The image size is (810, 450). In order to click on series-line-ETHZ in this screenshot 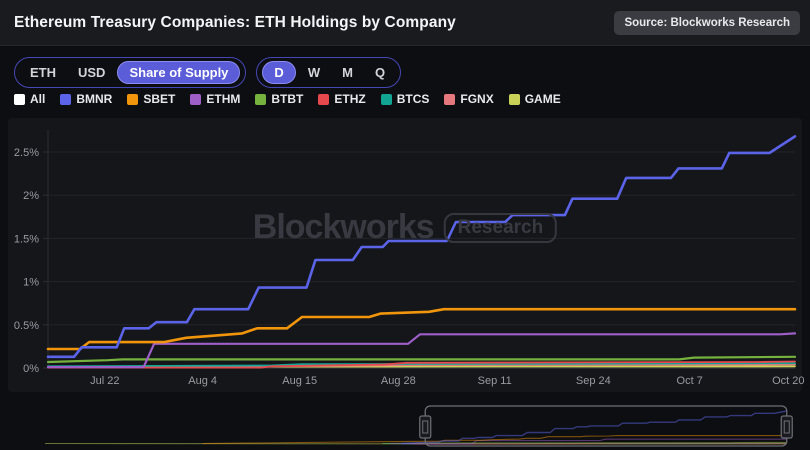, I will do `click(421, 364)`.